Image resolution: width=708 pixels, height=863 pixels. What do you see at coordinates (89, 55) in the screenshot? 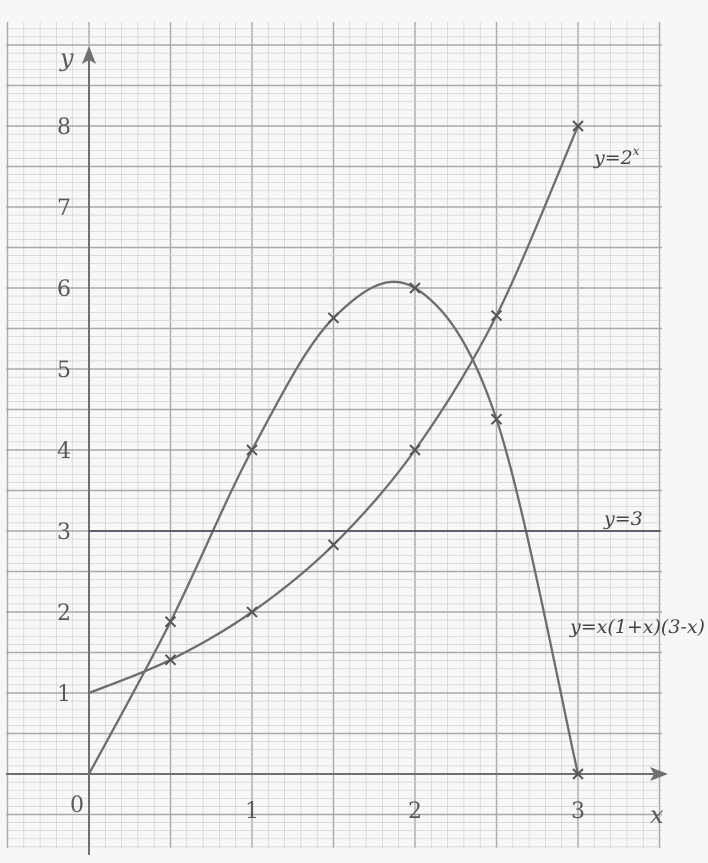
I see `y-axis-arrow` at bounding box center [89, 55].